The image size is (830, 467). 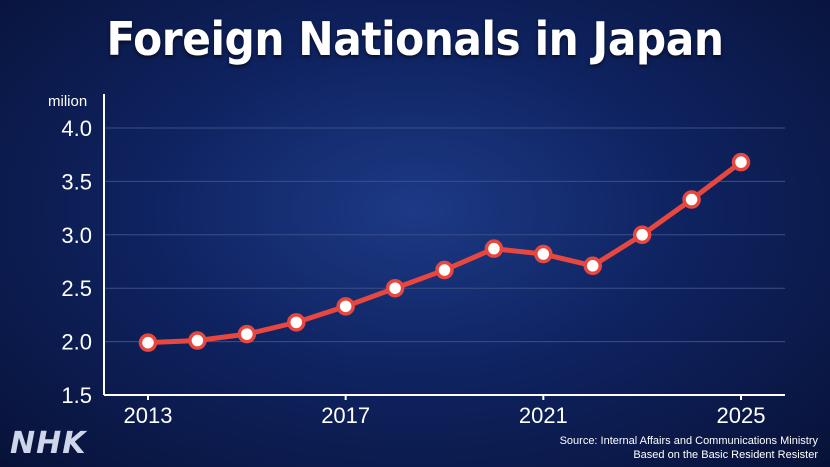 I want to click on data-point-2024, so click(x=691, y=199).